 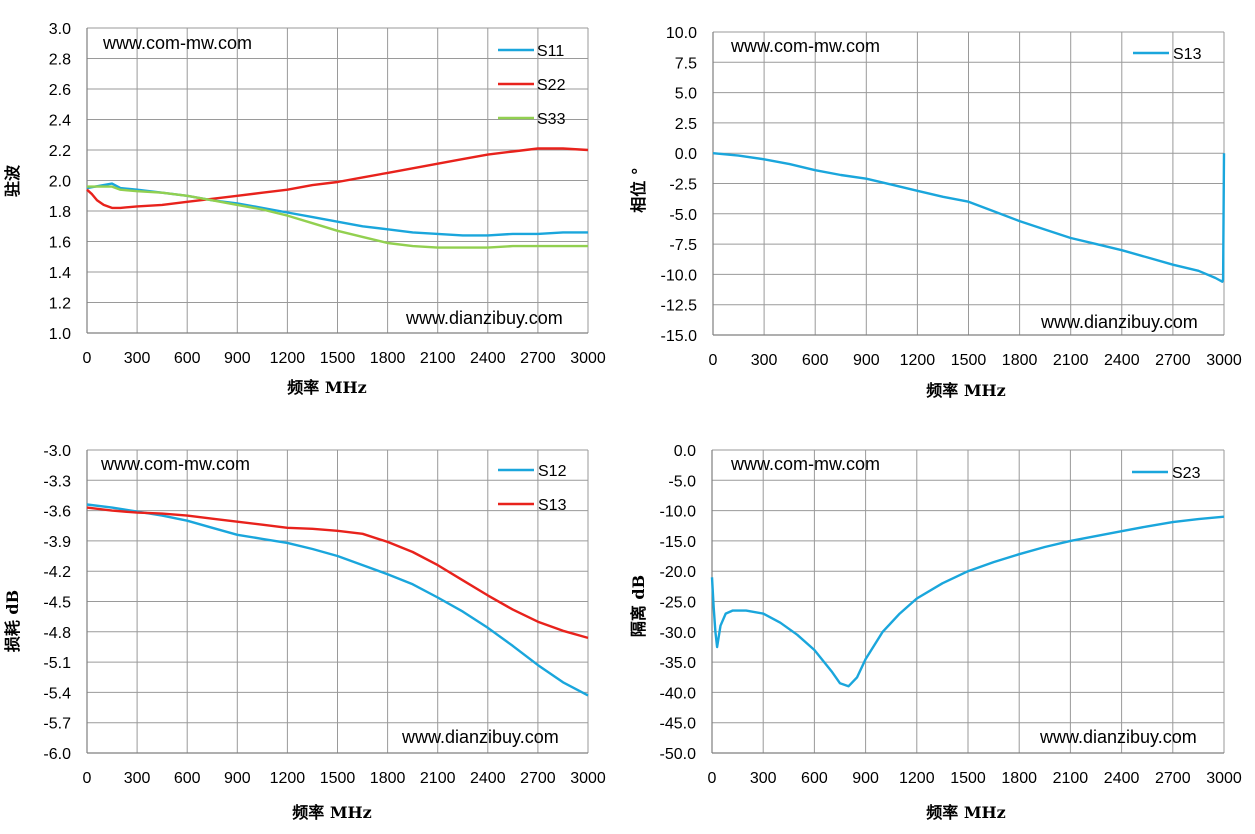 I want to click on legend-label: S33, so click(x=551, y=119).